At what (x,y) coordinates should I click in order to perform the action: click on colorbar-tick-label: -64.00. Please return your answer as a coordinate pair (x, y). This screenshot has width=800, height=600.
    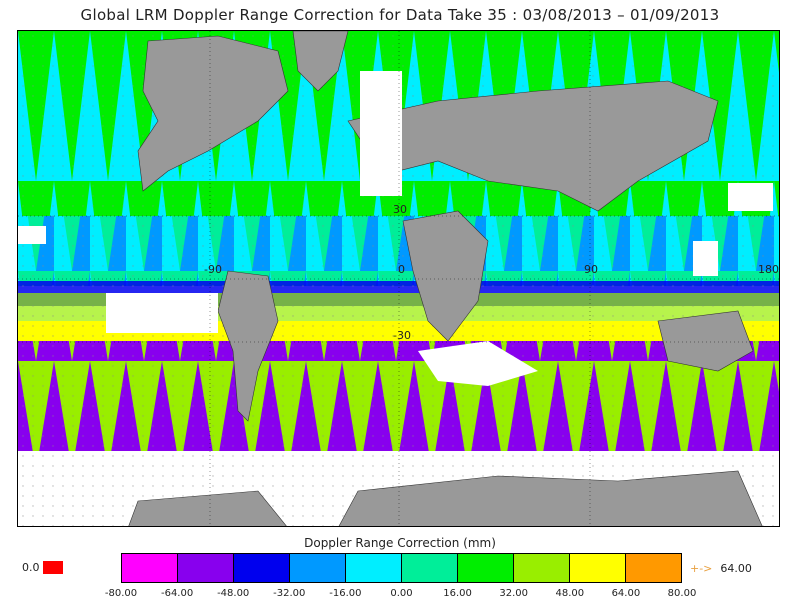
    Looking at the image, I should click on (177, 593).